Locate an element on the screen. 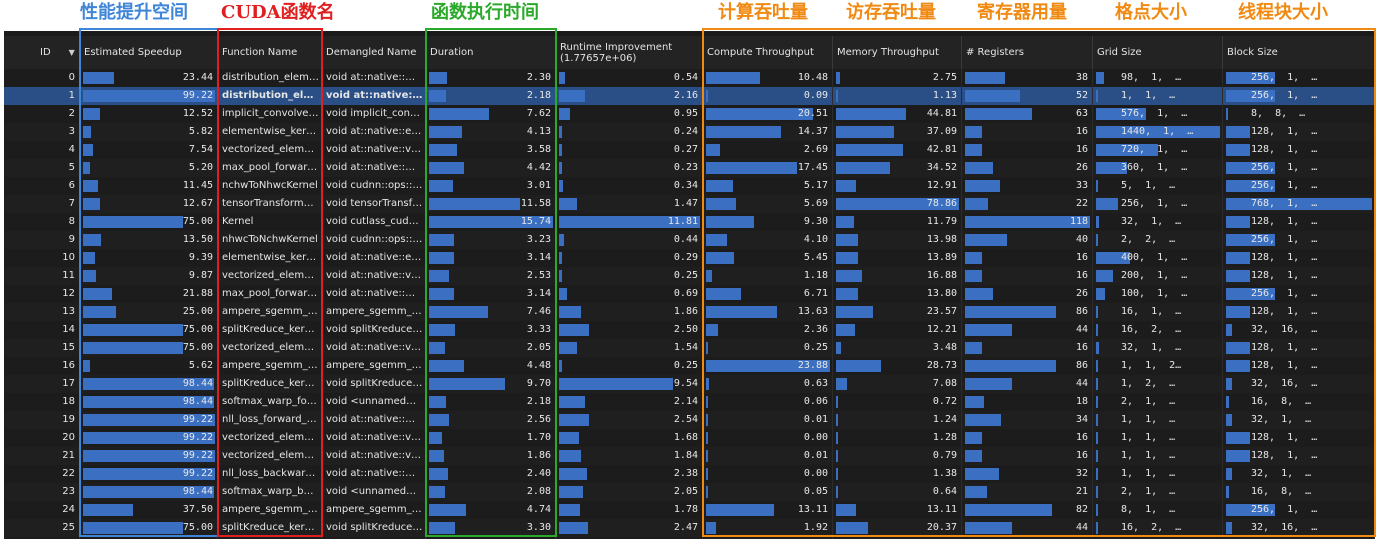 The width and height of the screenshot is (1379, 539). cell-value: 6.71 is located at coordinates (815, 293).